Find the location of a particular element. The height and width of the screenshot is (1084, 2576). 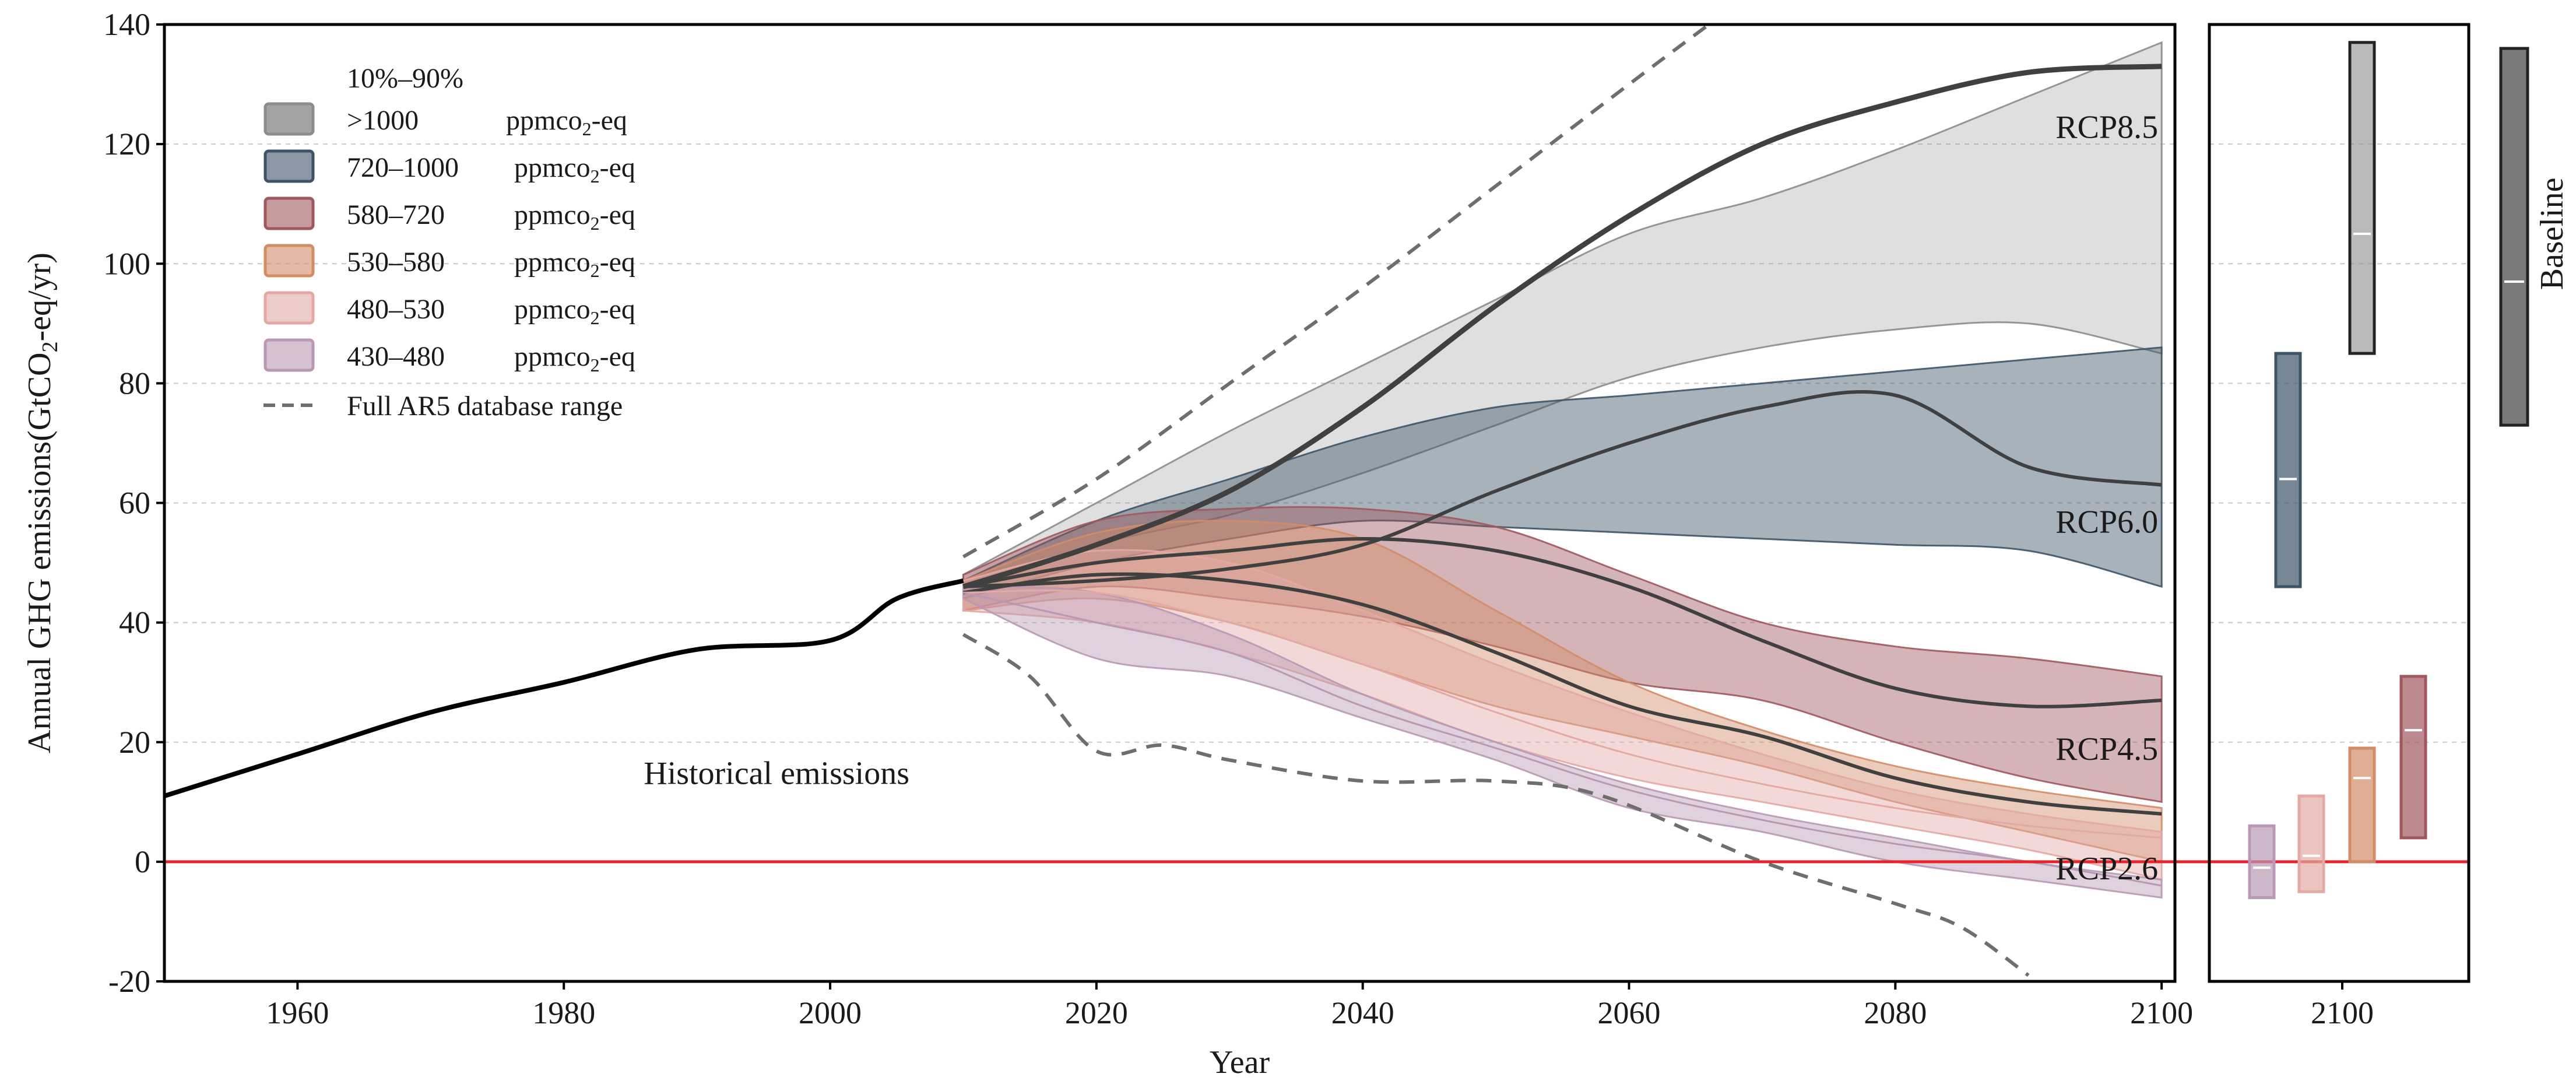

scenario-label-RCP6-0: RCP6.0 is located at coordinates (2106, 522).